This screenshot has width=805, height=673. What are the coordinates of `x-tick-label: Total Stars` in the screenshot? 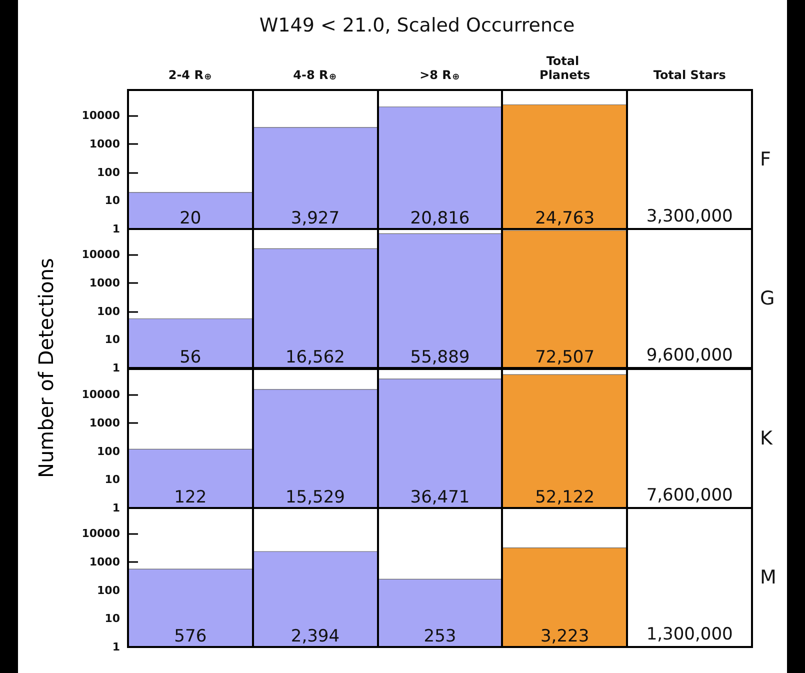 It's located at (689, 75).